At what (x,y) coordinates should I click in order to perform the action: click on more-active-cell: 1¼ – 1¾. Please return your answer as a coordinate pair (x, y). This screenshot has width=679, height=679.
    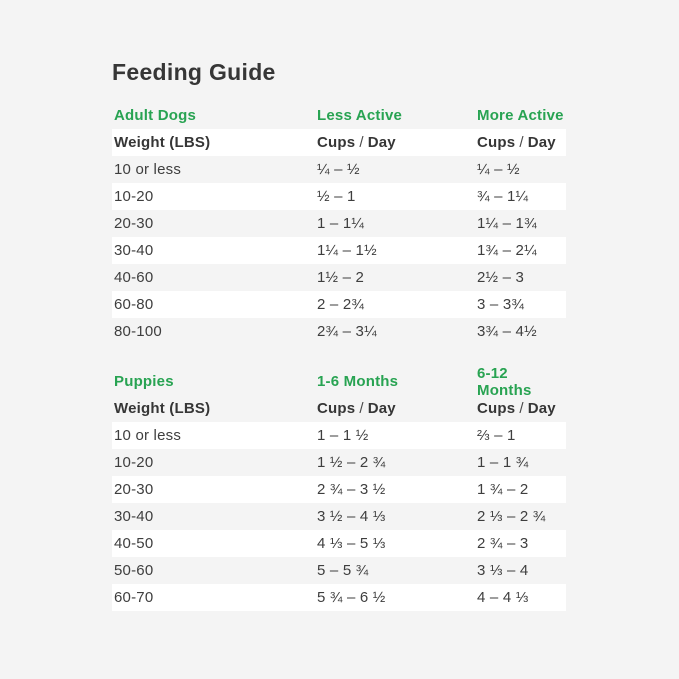
    Looking at the image, I should click on (507, 223).